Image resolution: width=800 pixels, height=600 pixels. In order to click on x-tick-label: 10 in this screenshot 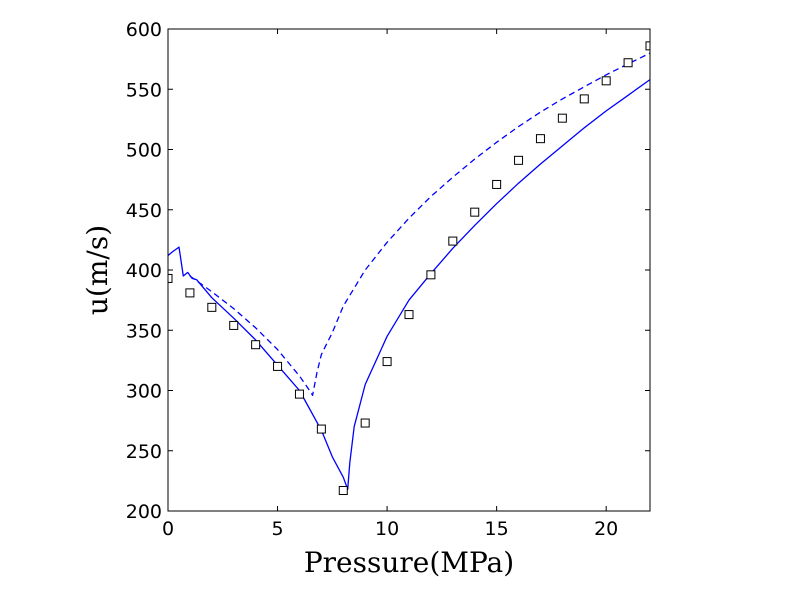, I will do `click(387, 529)`.